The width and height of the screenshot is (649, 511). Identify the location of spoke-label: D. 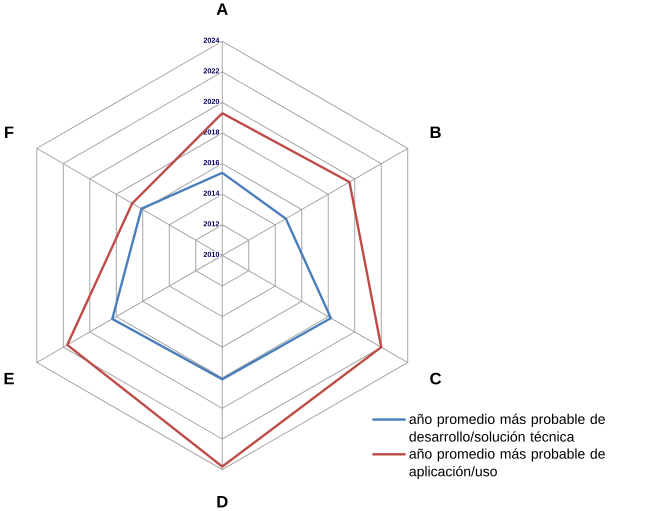
(222, 502).